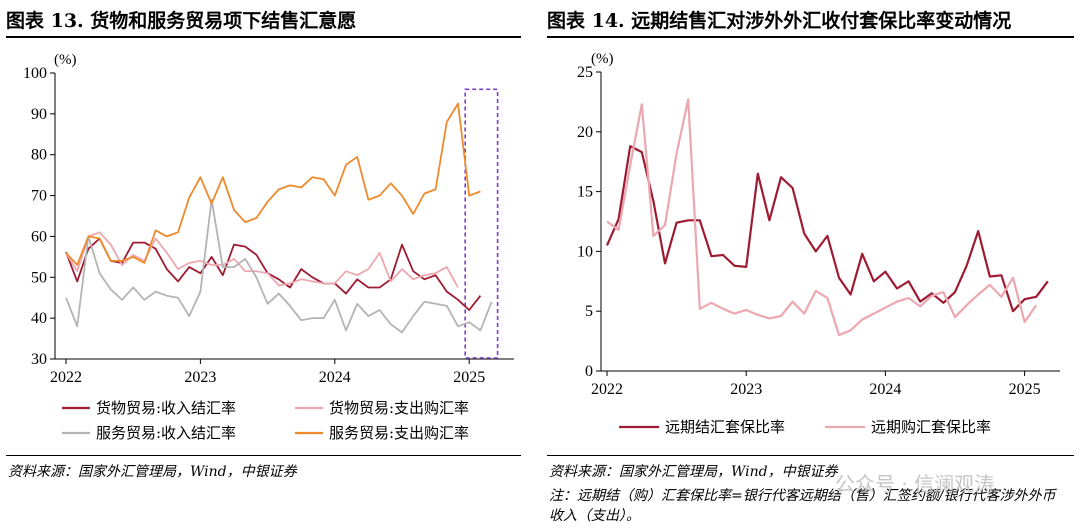 This screenshot has width=1080, height=531. I want to click on right-series-1-line, so click(827, 229).